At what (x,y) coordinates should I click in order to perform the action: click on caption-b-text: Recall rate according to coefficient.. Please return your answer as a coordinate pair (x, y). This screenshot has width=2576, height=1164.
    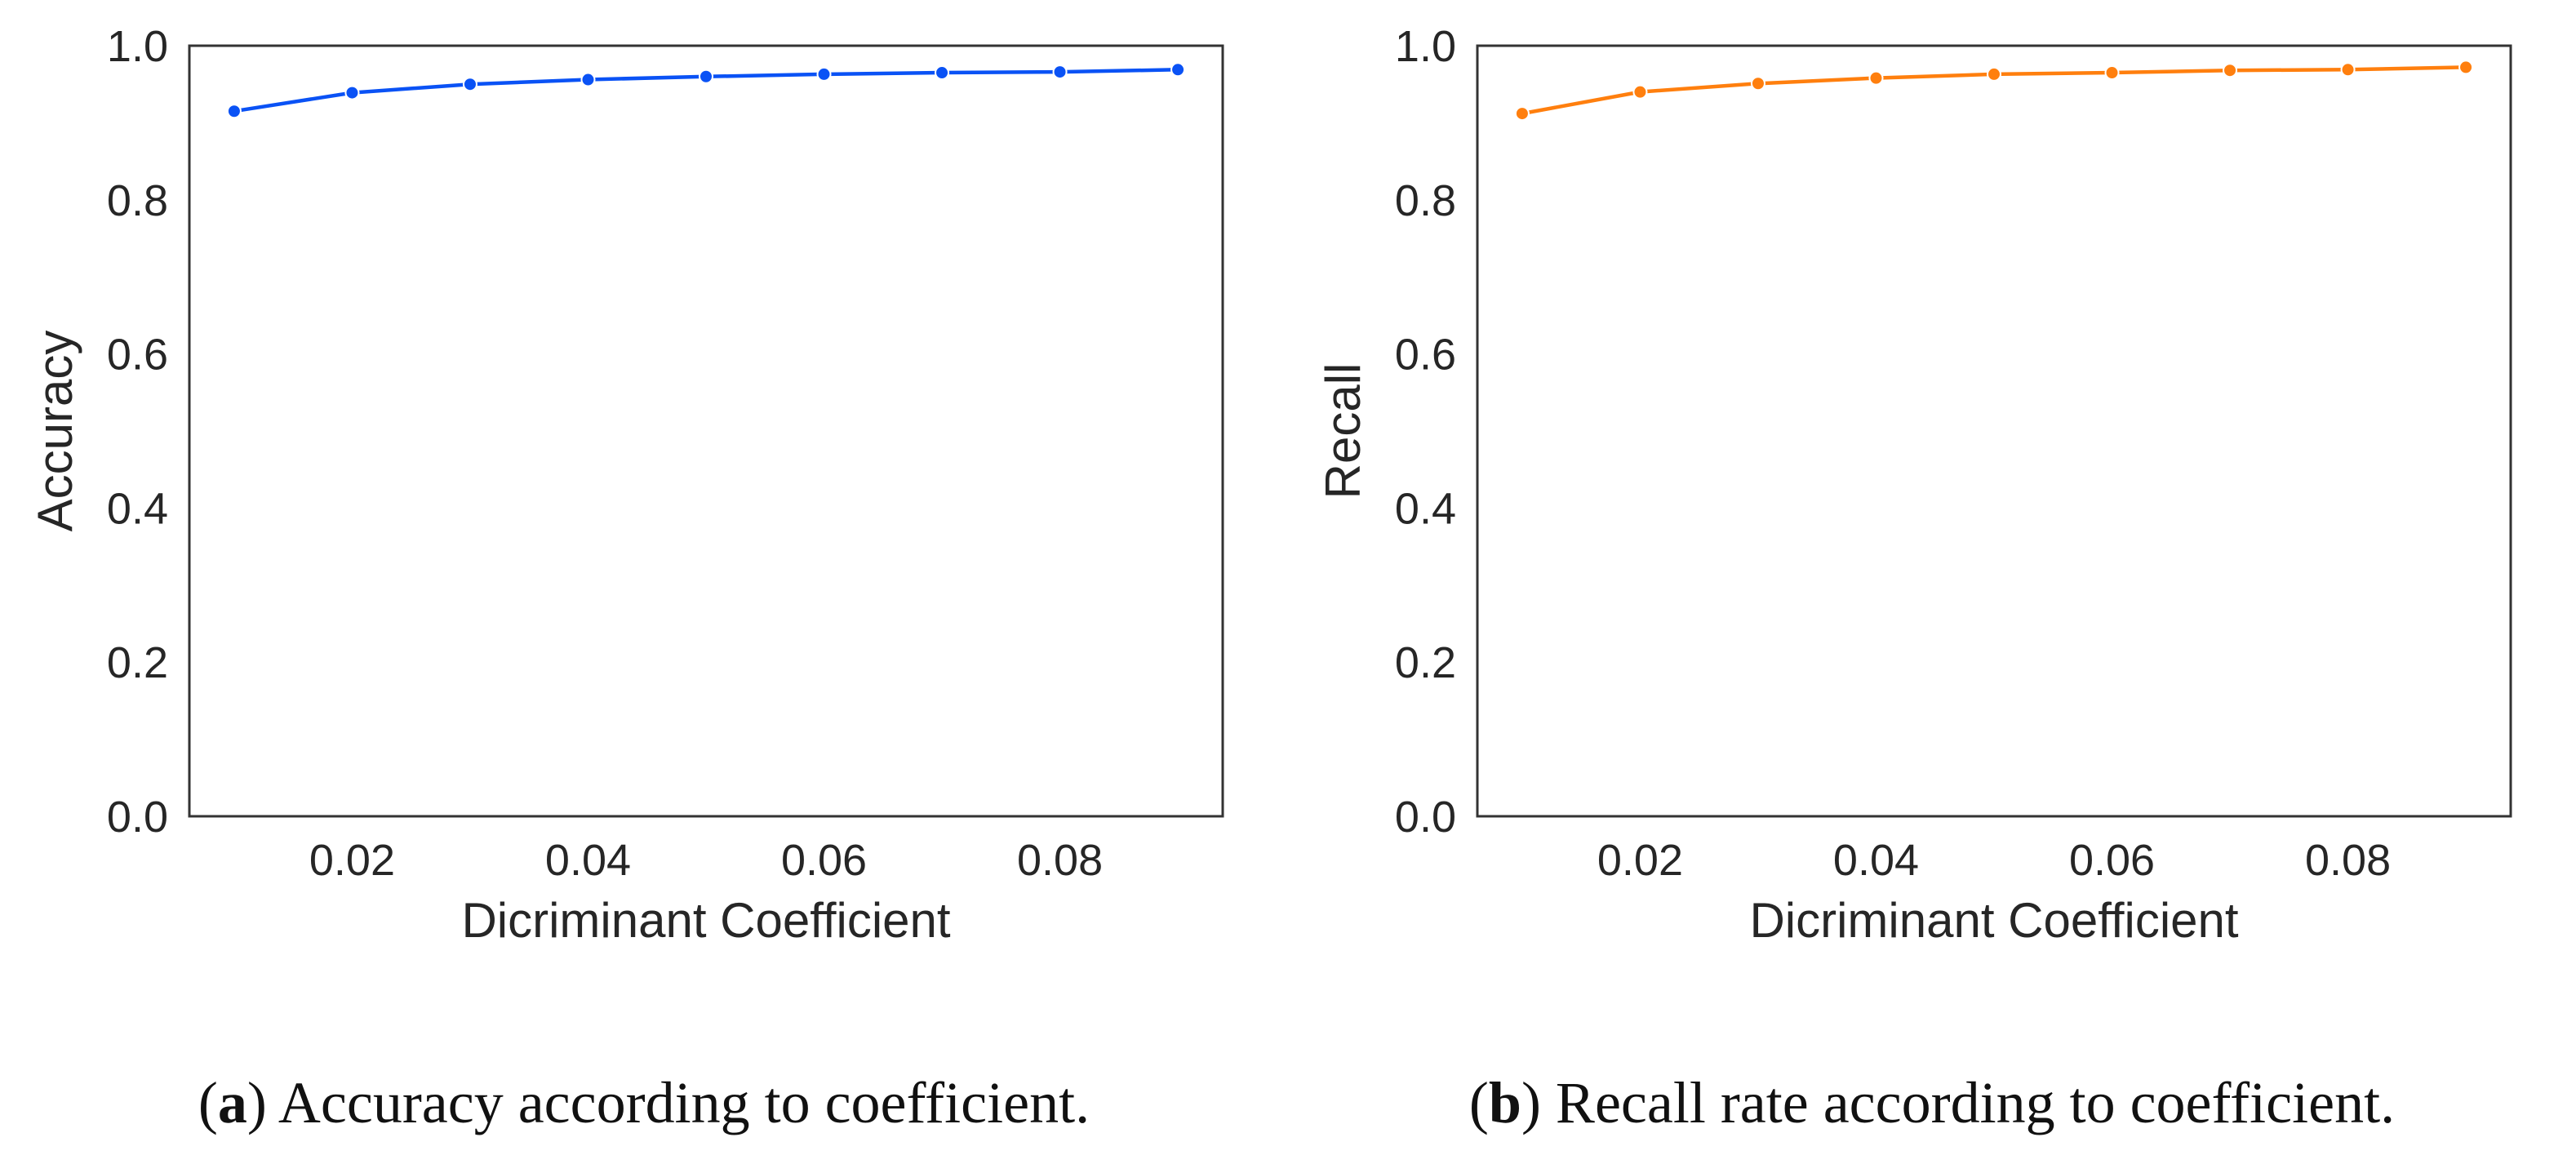
    Looking at the image, I should click on (1968, 1102).